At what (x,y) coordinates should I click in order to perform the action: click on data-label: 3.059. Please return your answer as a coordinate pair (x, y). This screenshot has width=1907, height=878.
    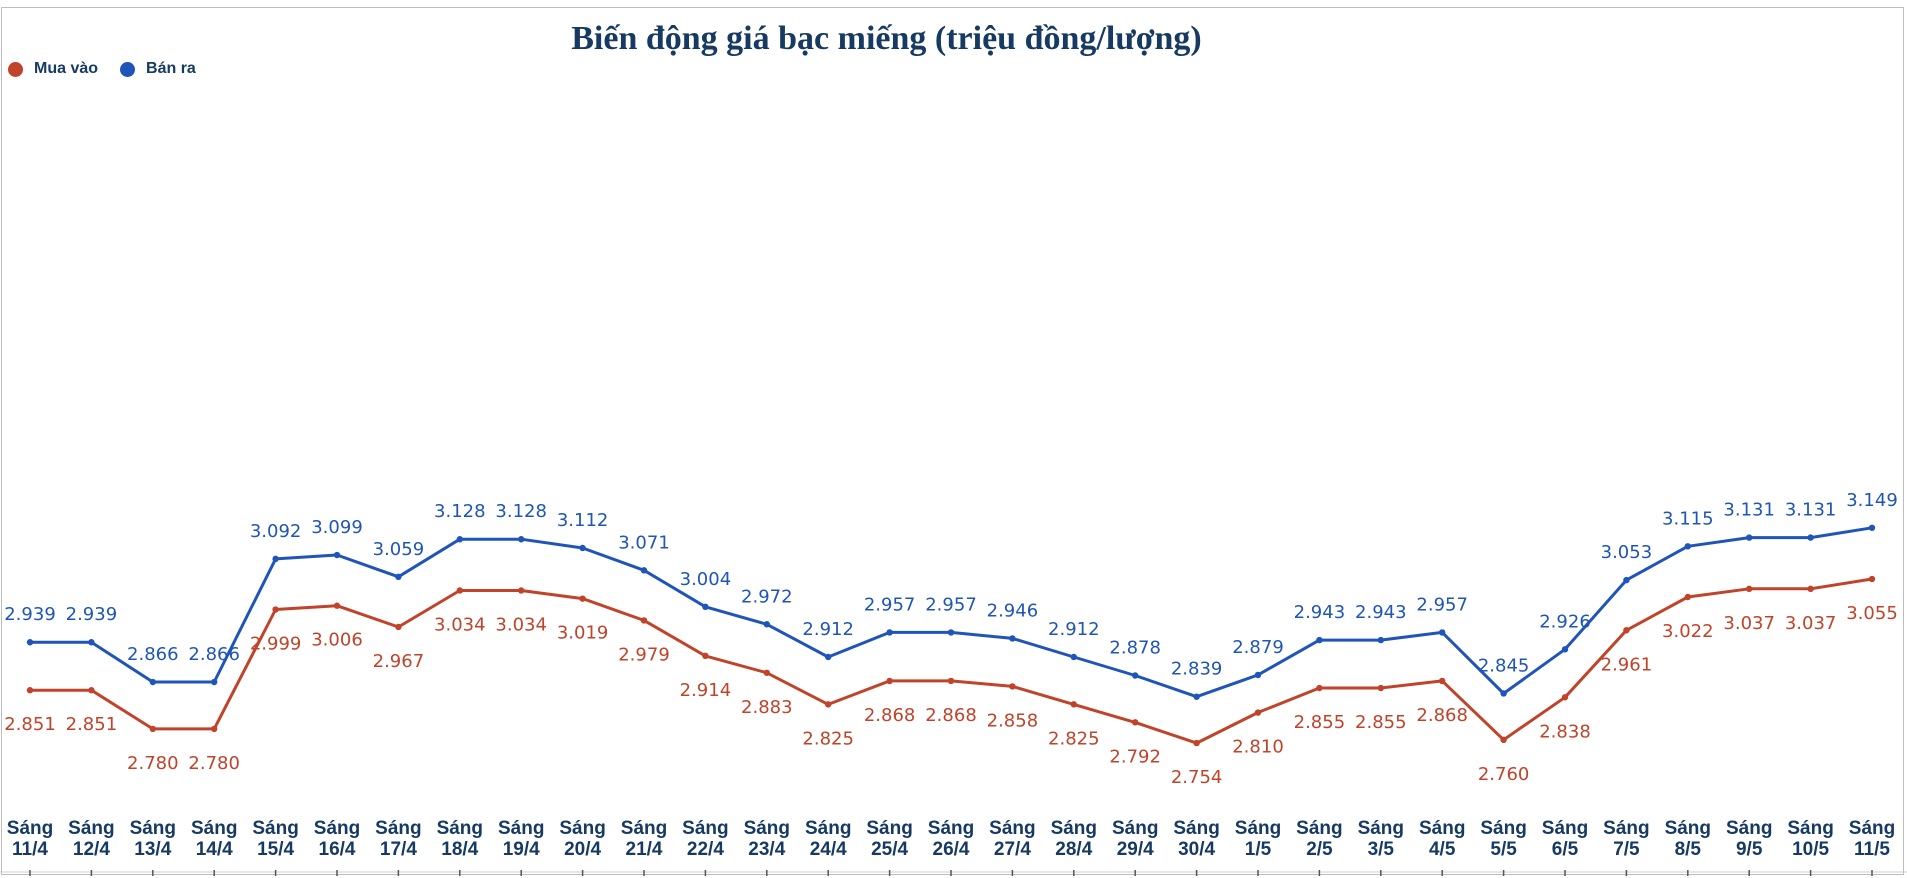
    Looking at the image, I should click on (399, 549).